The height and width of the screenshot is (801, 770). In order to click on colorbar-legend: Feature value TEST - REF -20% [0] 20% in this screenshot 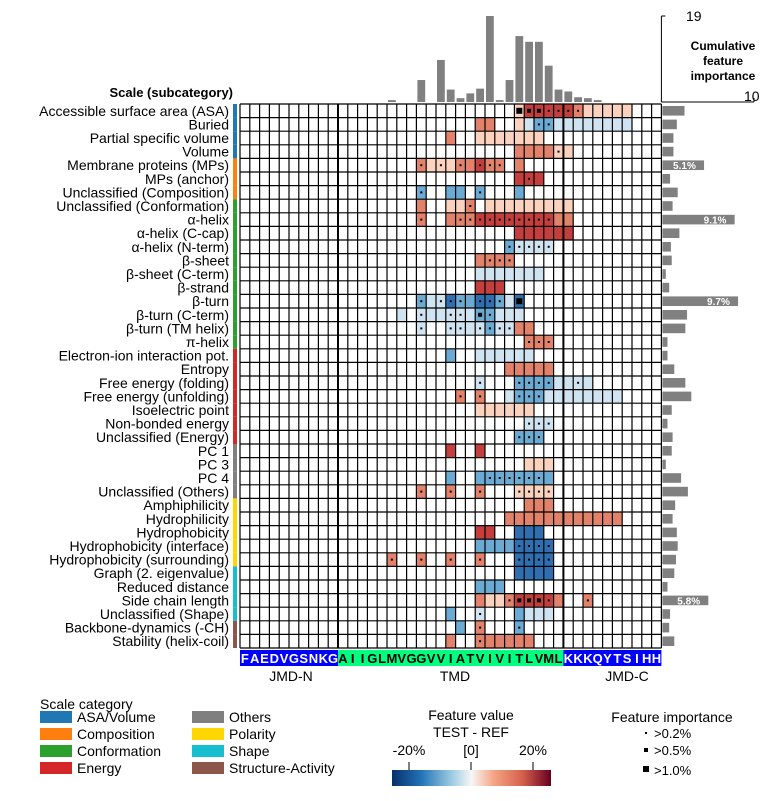, I will do `click(471, 746)`.